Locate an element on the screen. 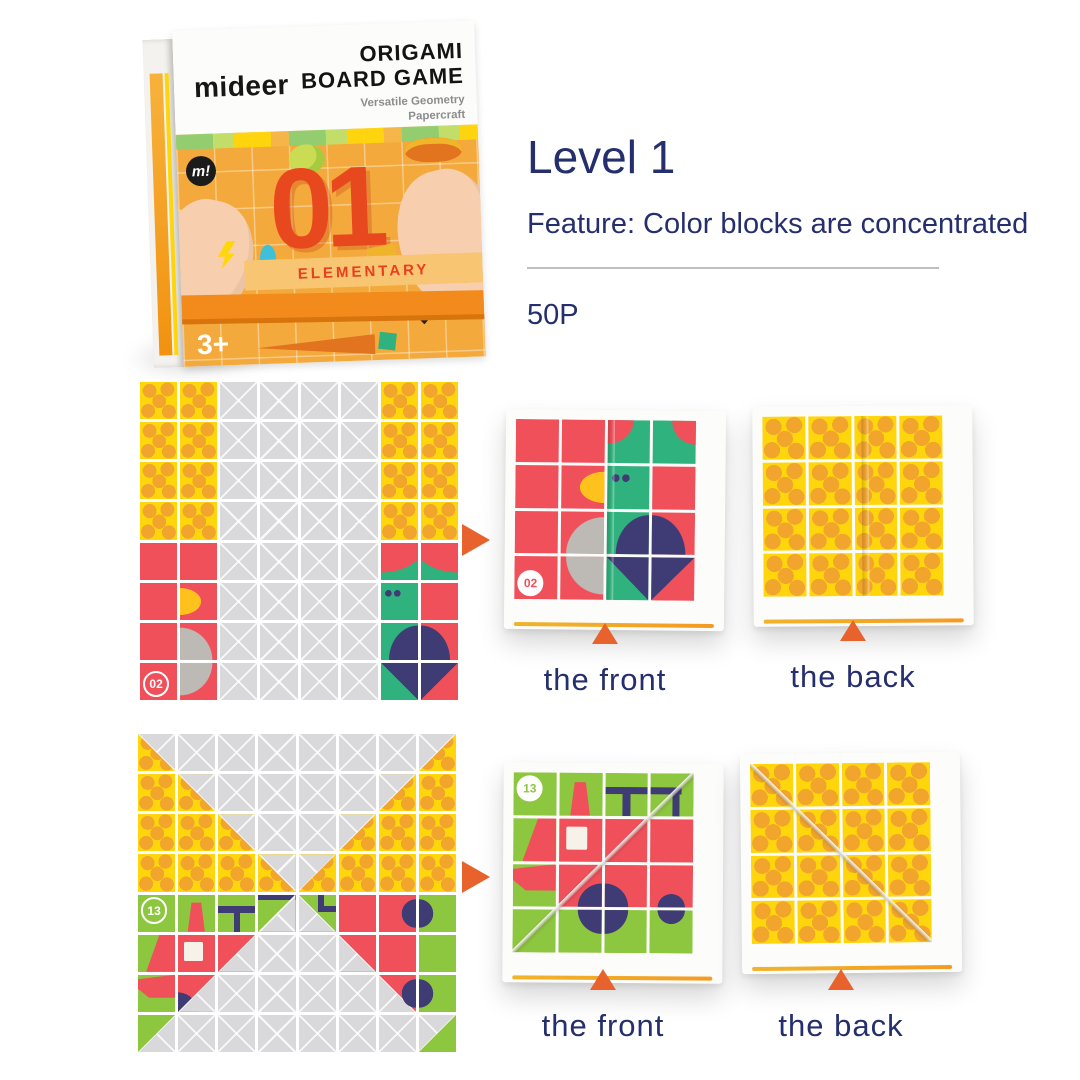  cell-gwheelTL is located at coordinates (625, 932).